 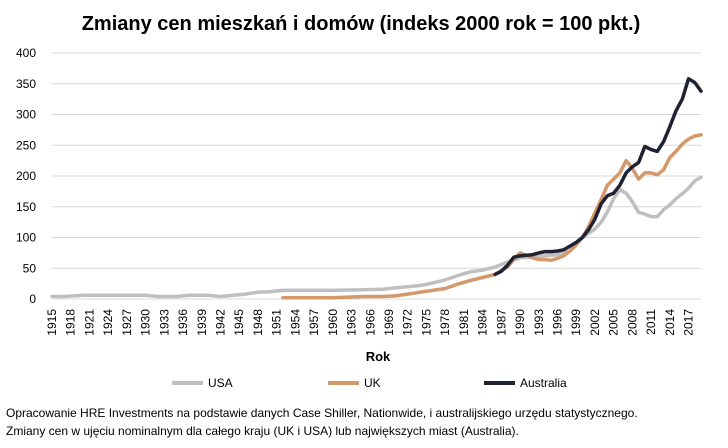 I want to click on x-tick-label: 1975, so click(x=426, y=322).